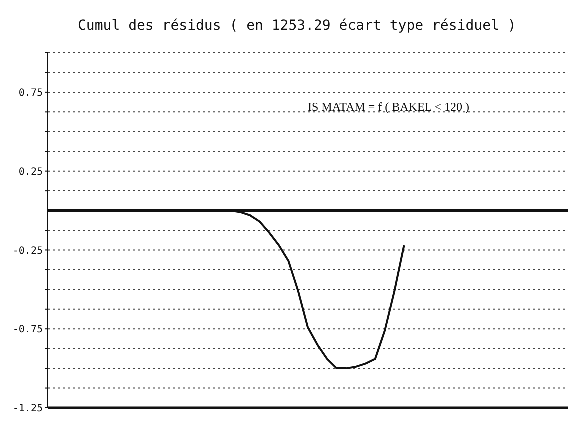 The width and height of the screenshot is (586, 447). I want to click on y-tick-label: 0.75, so click(30, 93).